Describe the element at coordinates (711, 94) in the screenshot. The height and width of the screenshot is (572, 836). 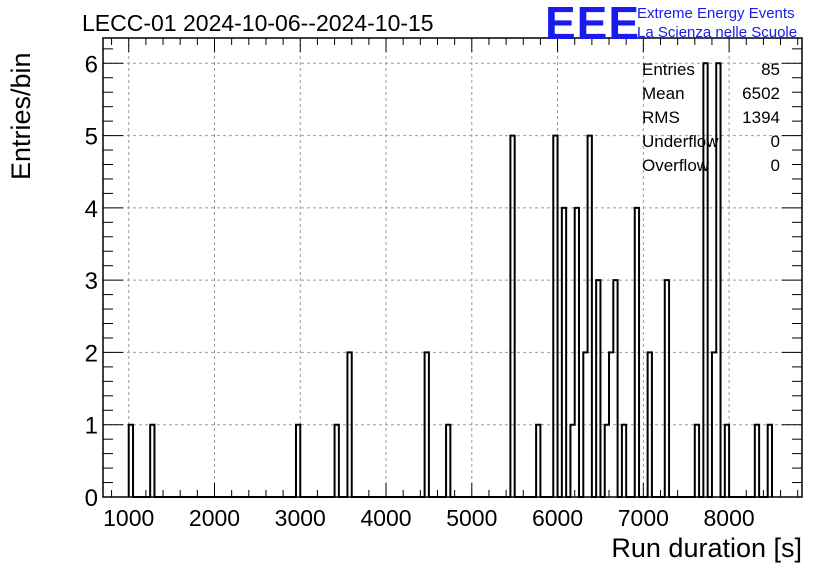
I see `stat-row-mean: Mean 6502` at that location.